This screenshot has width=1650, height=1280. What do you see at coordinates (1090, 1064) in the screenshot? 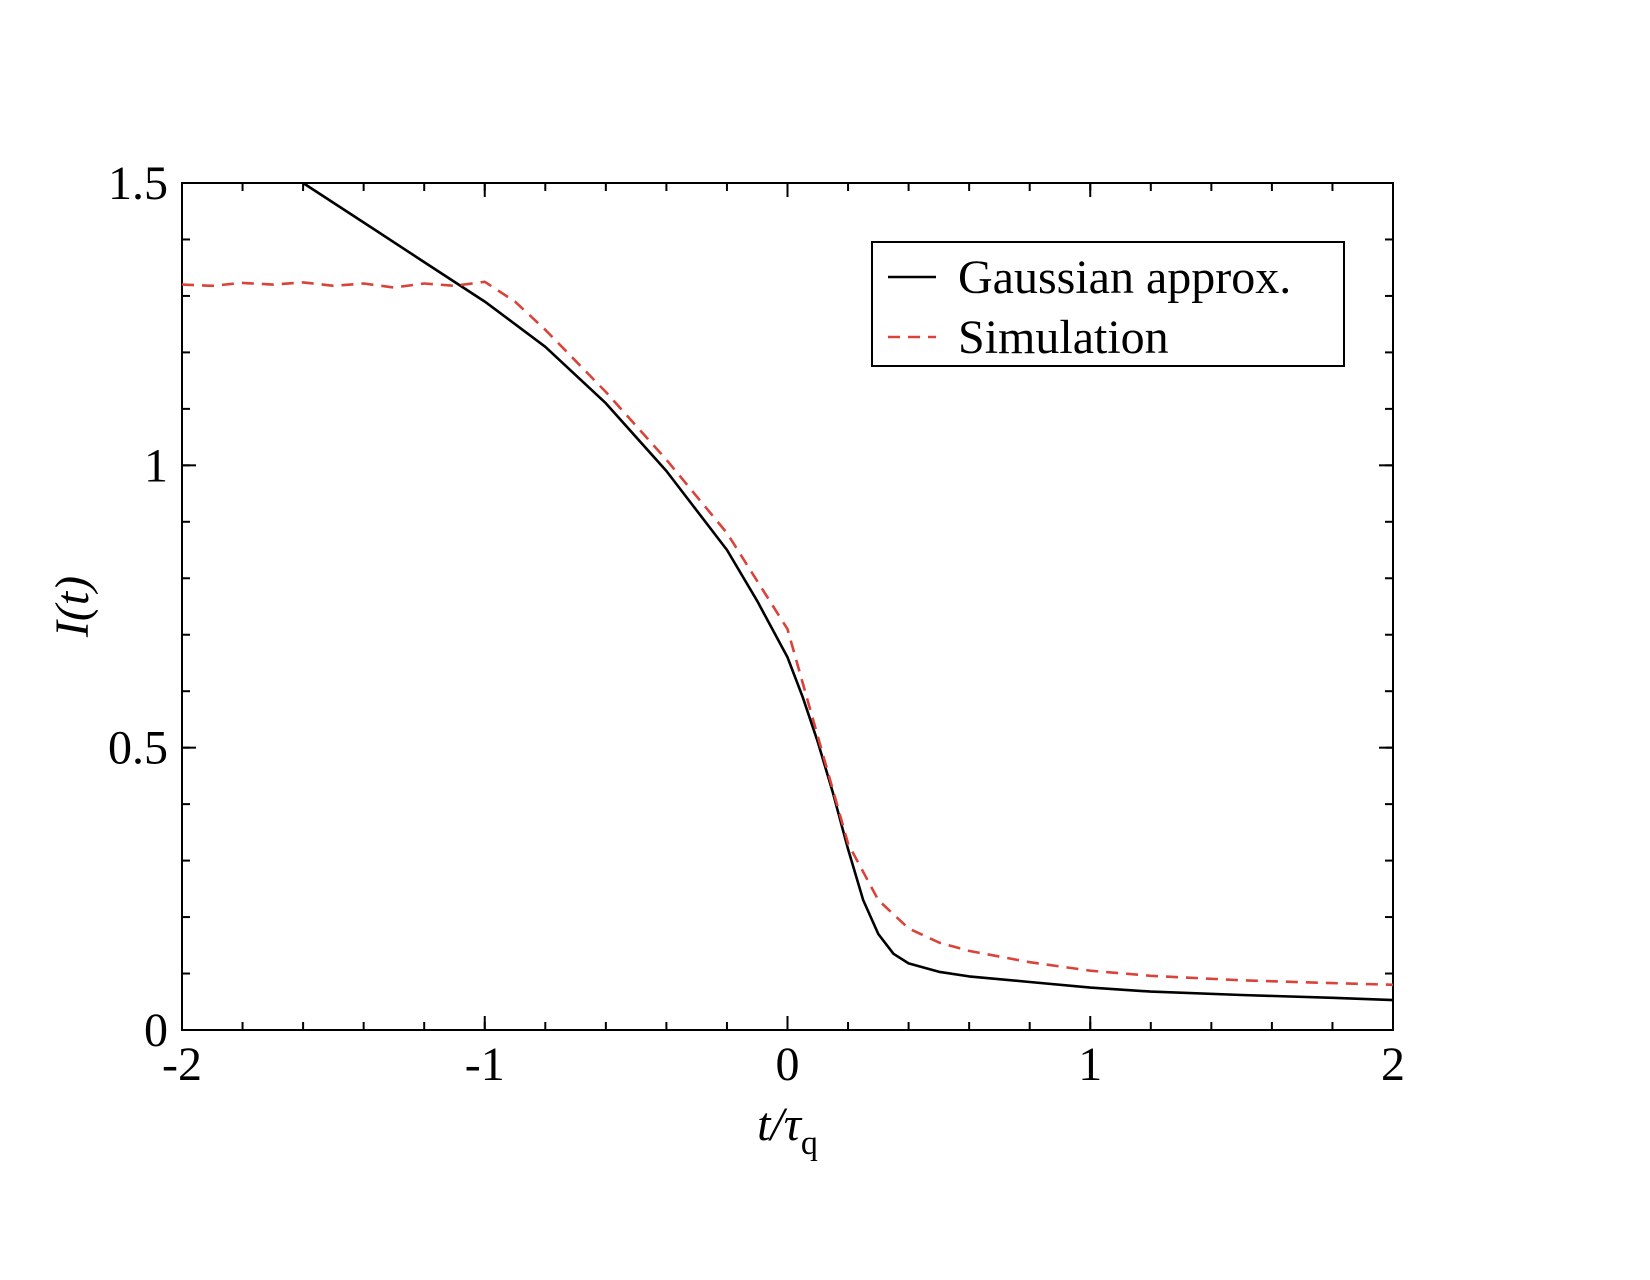
I see `x-tick-label: 1` at bounding box center [1090, 1064].